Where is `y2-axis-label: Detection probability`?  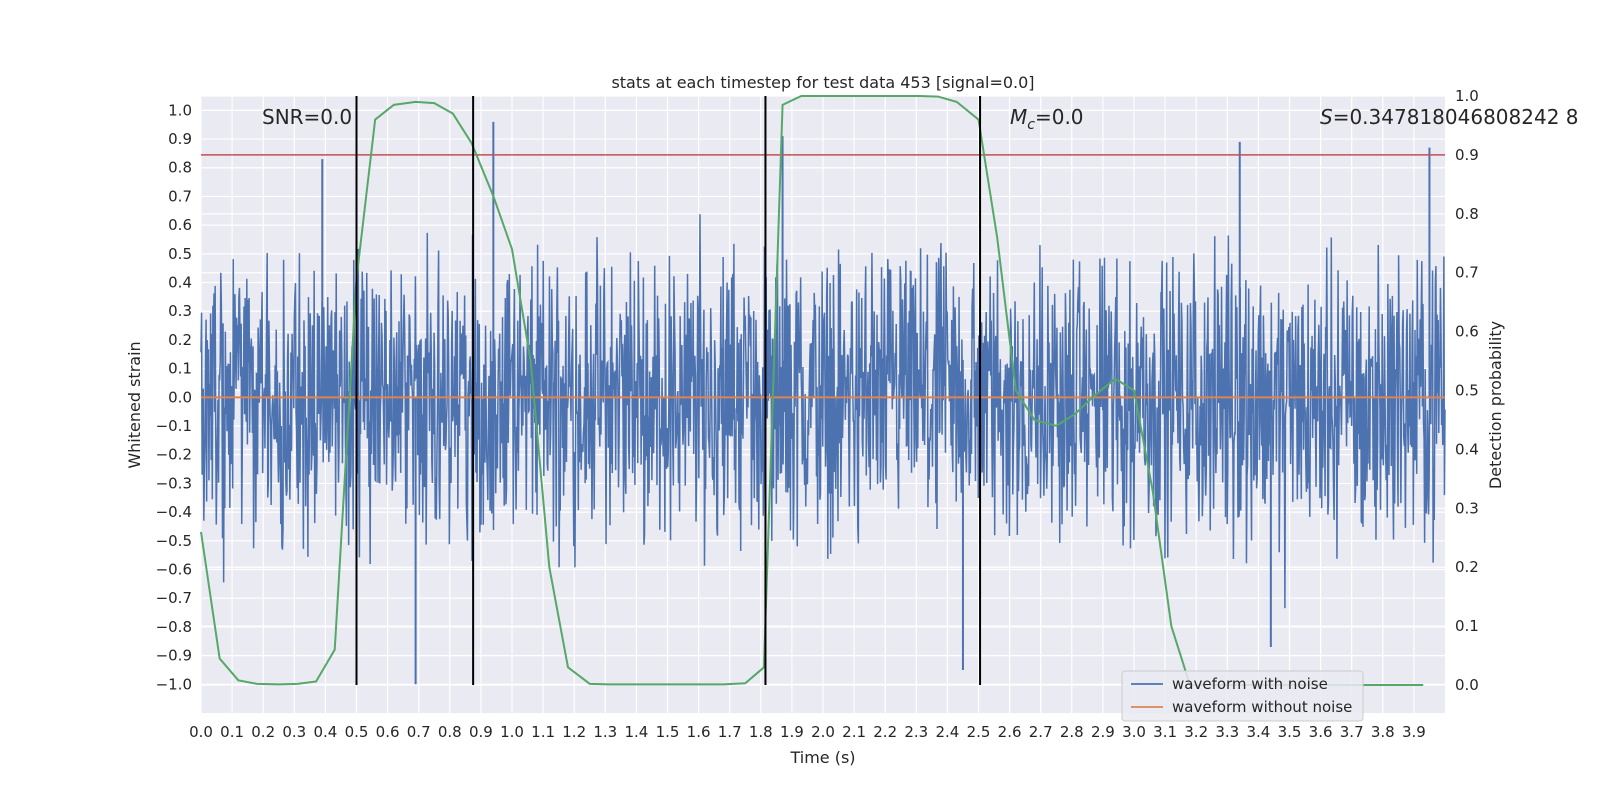 y2-axis-label: Detection probability is located at coordinates (1495, 405).